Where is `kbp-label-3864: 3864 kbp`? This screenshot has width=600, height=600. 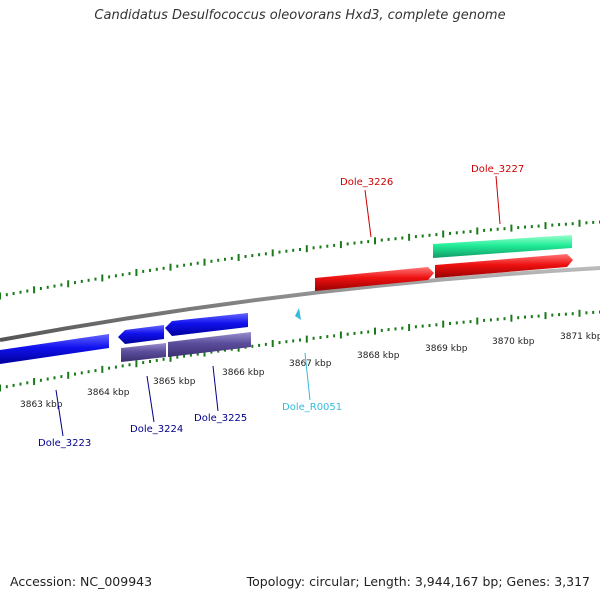 kbp-label-3864: 3864 kbp is located at coordinates (108, 393).